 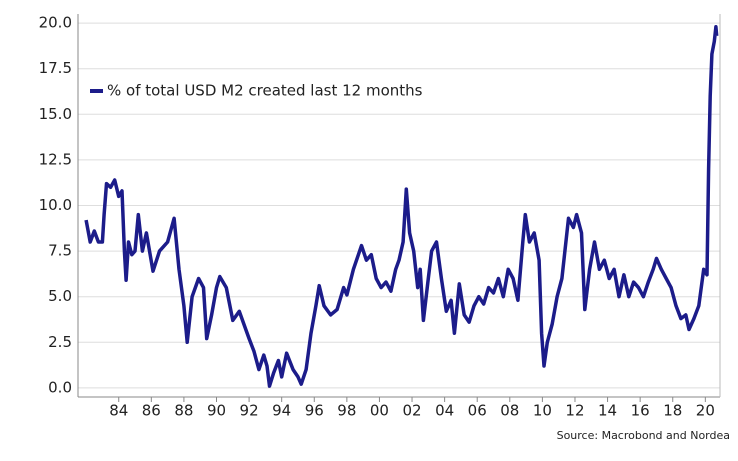 I want to click on x-tick-label: 20, so click(x=705, y=411).